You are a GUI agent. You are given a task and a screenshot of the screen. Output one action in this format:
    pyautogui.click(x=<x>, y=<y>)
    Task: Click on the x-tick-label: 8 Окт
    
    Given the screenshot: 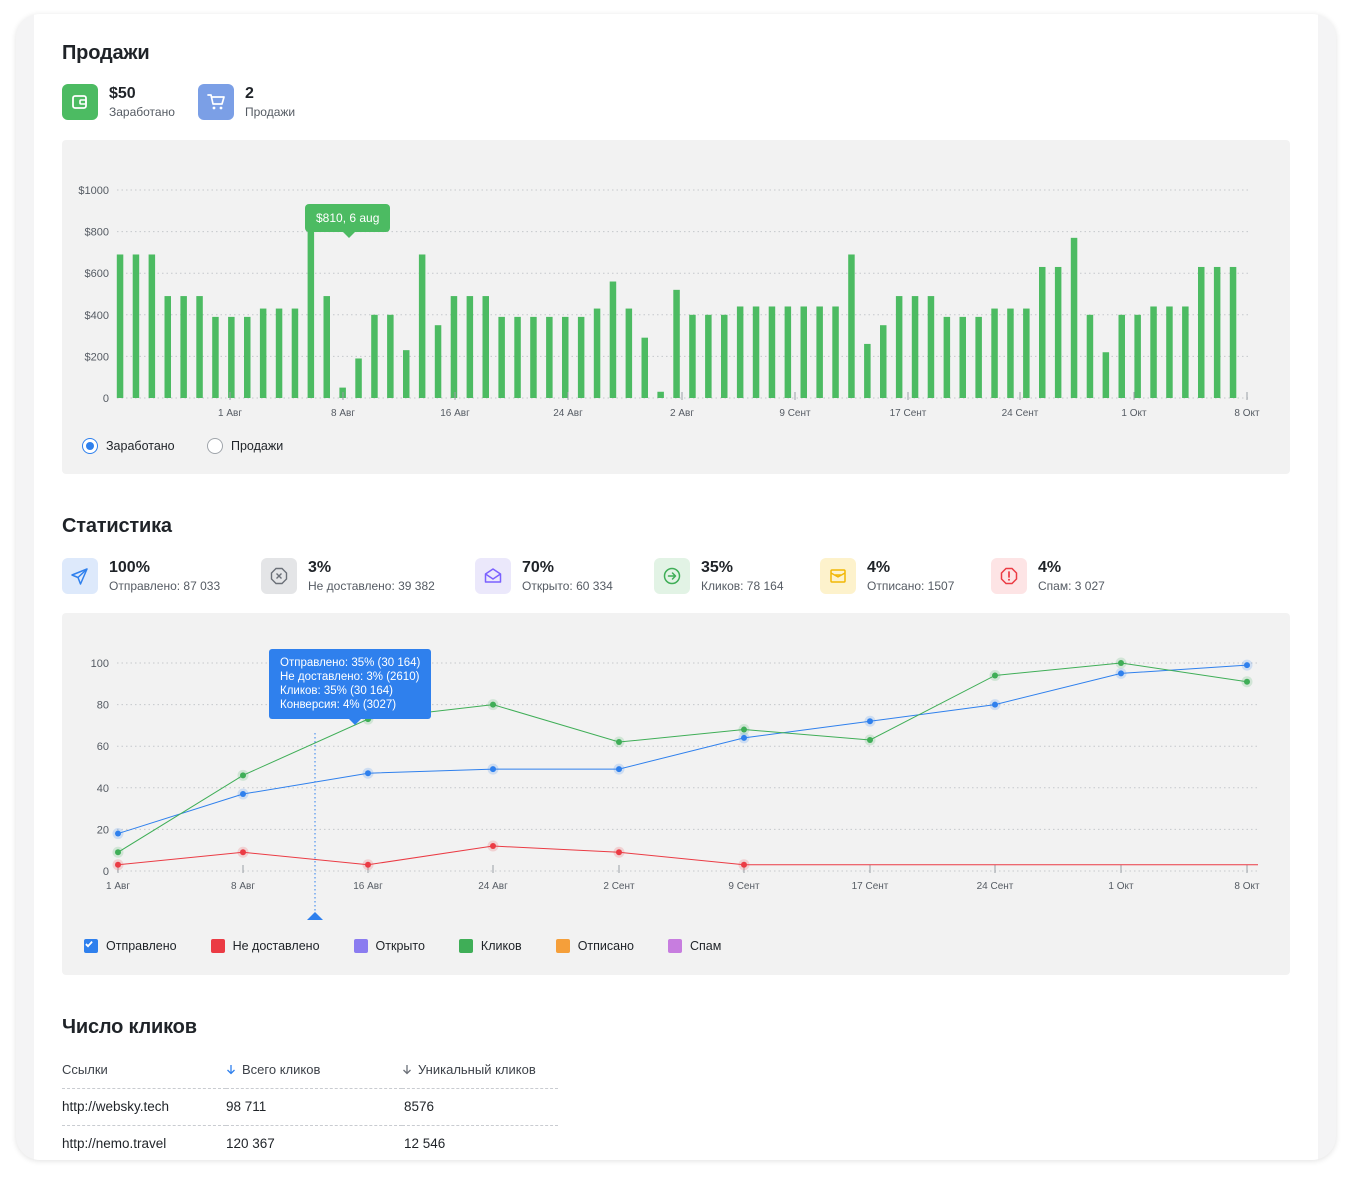 What is the action you would take?
    pyautogui.click(x=1247, y=413)
    